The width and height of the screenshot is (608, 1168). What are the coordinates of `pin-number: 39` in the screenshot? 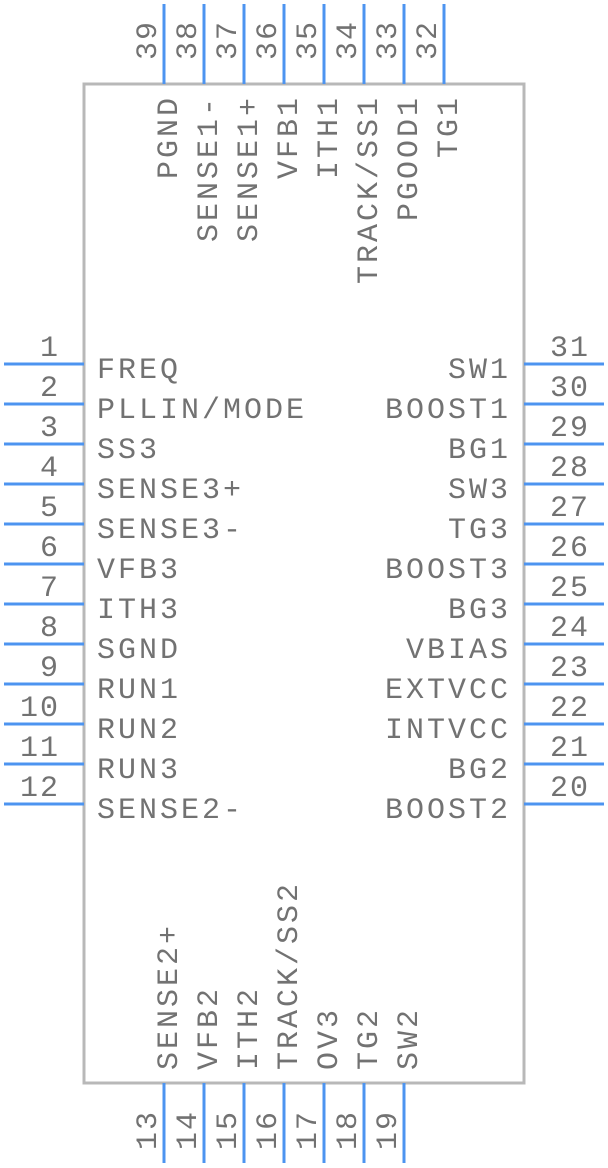 It's located at (149, 40).